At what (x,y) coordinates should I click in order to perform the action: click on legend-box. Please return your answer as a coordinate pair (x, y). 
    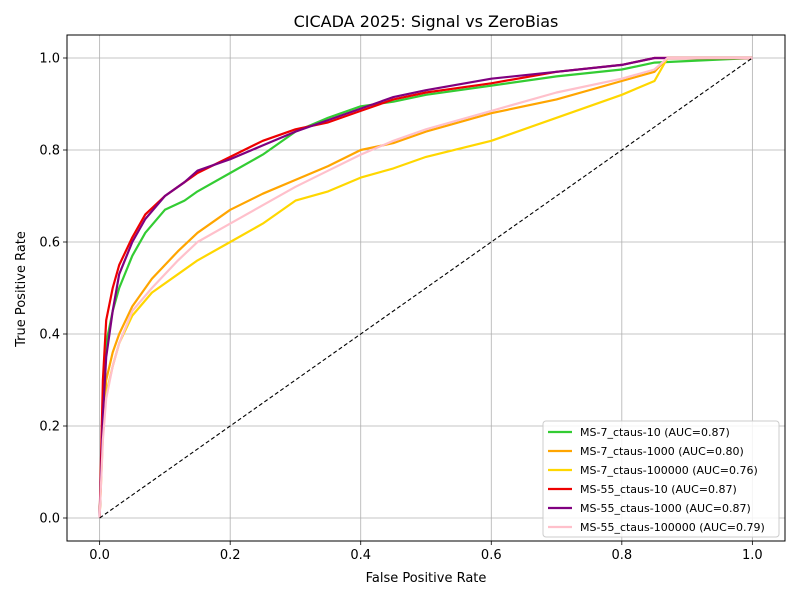
    Looking at the image, I should click on (661, 479).